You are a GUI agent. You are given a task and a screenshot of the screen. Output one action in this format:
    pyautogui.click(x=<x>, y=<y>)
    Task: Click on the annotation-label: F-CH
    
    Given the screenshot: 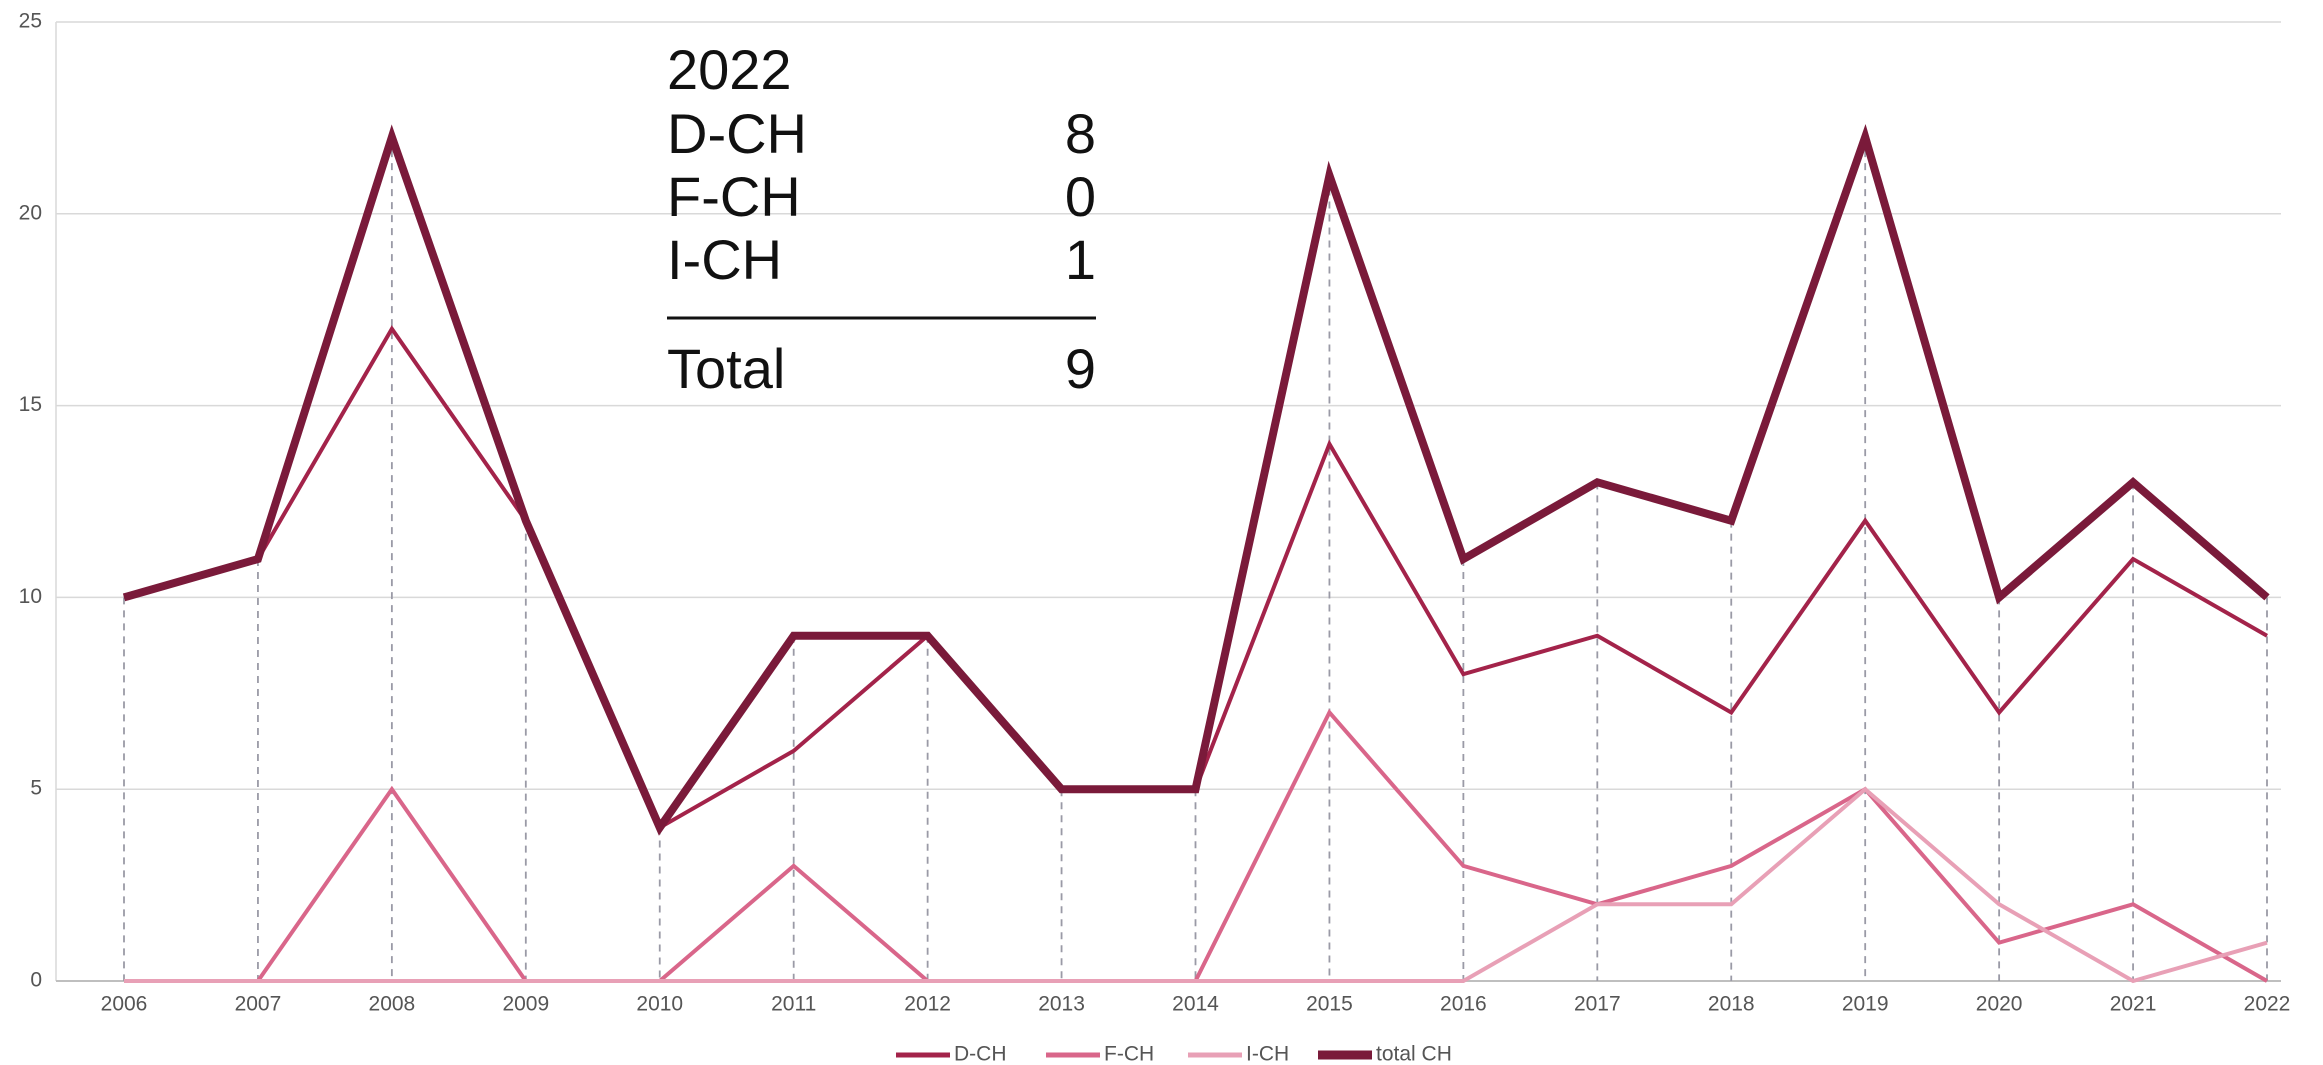 What is the action you would take?
    pyautogui.click(x=734, y=196)
    